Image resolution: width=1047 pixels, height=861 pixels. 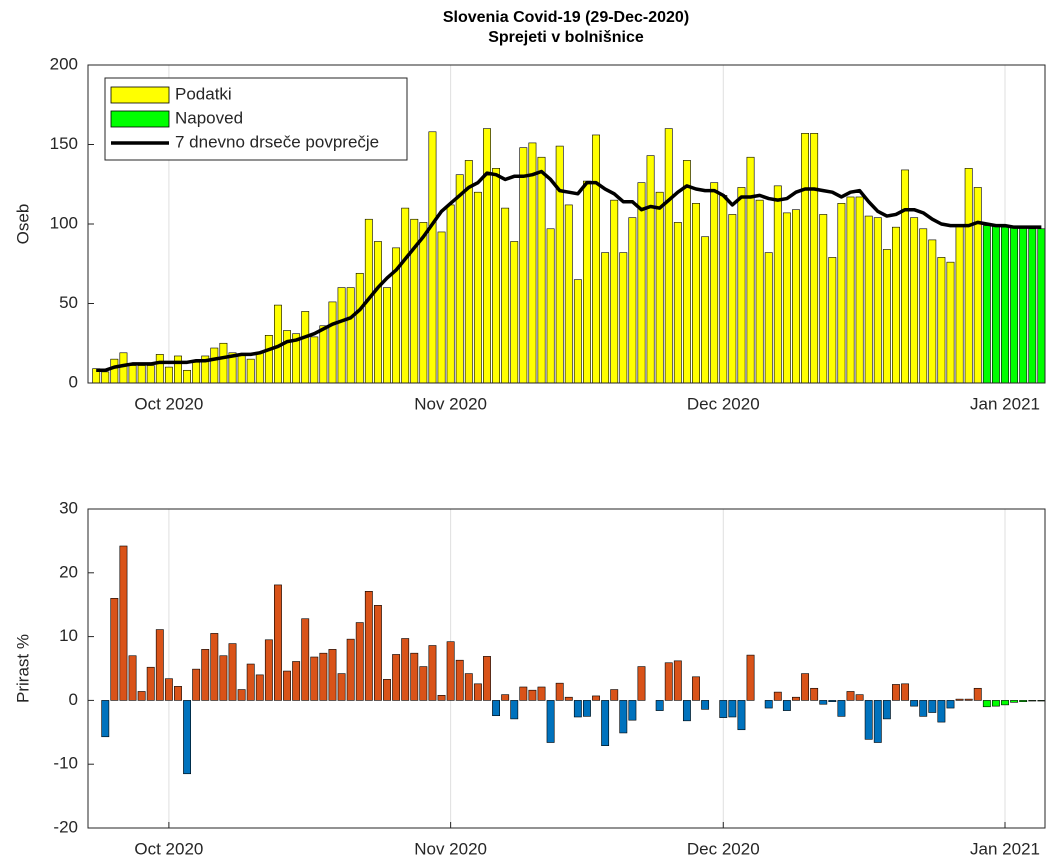 What do you see at coordinates (566, 17) in the screenshot?
I see `chart-title: Slovenia Covid-19 (29-Dec-2020)` at bounding box center [566, 17].